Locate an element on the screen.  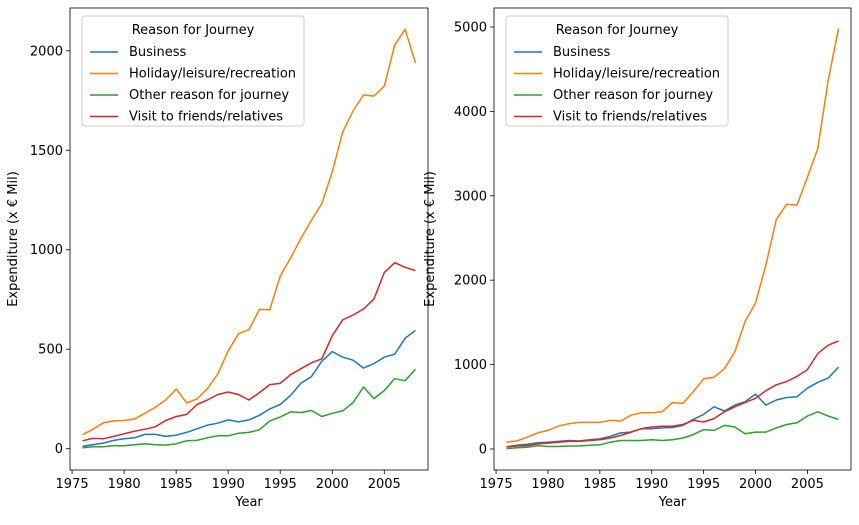
y-tick-label: 4000 is located at coordinates (470, 112).